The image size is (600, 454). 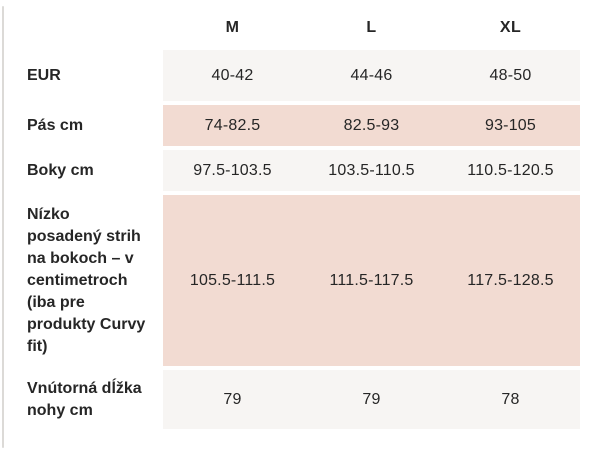 I want to click on cell-waist-l: 82.5-93, so click(x=371, y=125).